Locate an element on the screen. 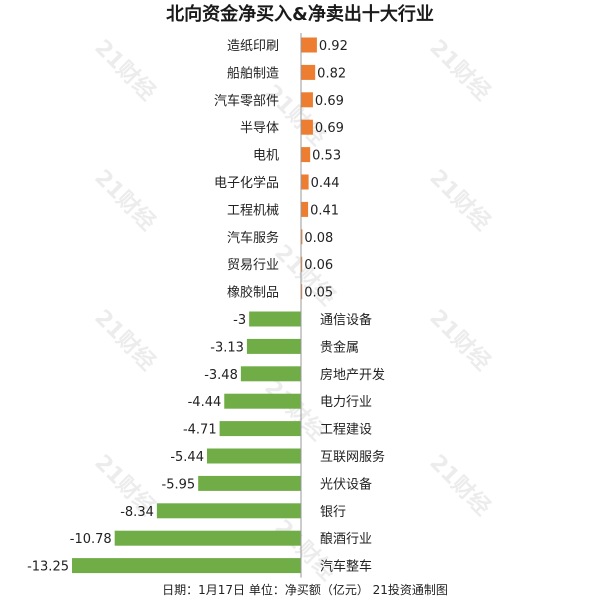 This screenshot has height=600, width=600. bar-互联网服务 is located at coordinates (253, 456).